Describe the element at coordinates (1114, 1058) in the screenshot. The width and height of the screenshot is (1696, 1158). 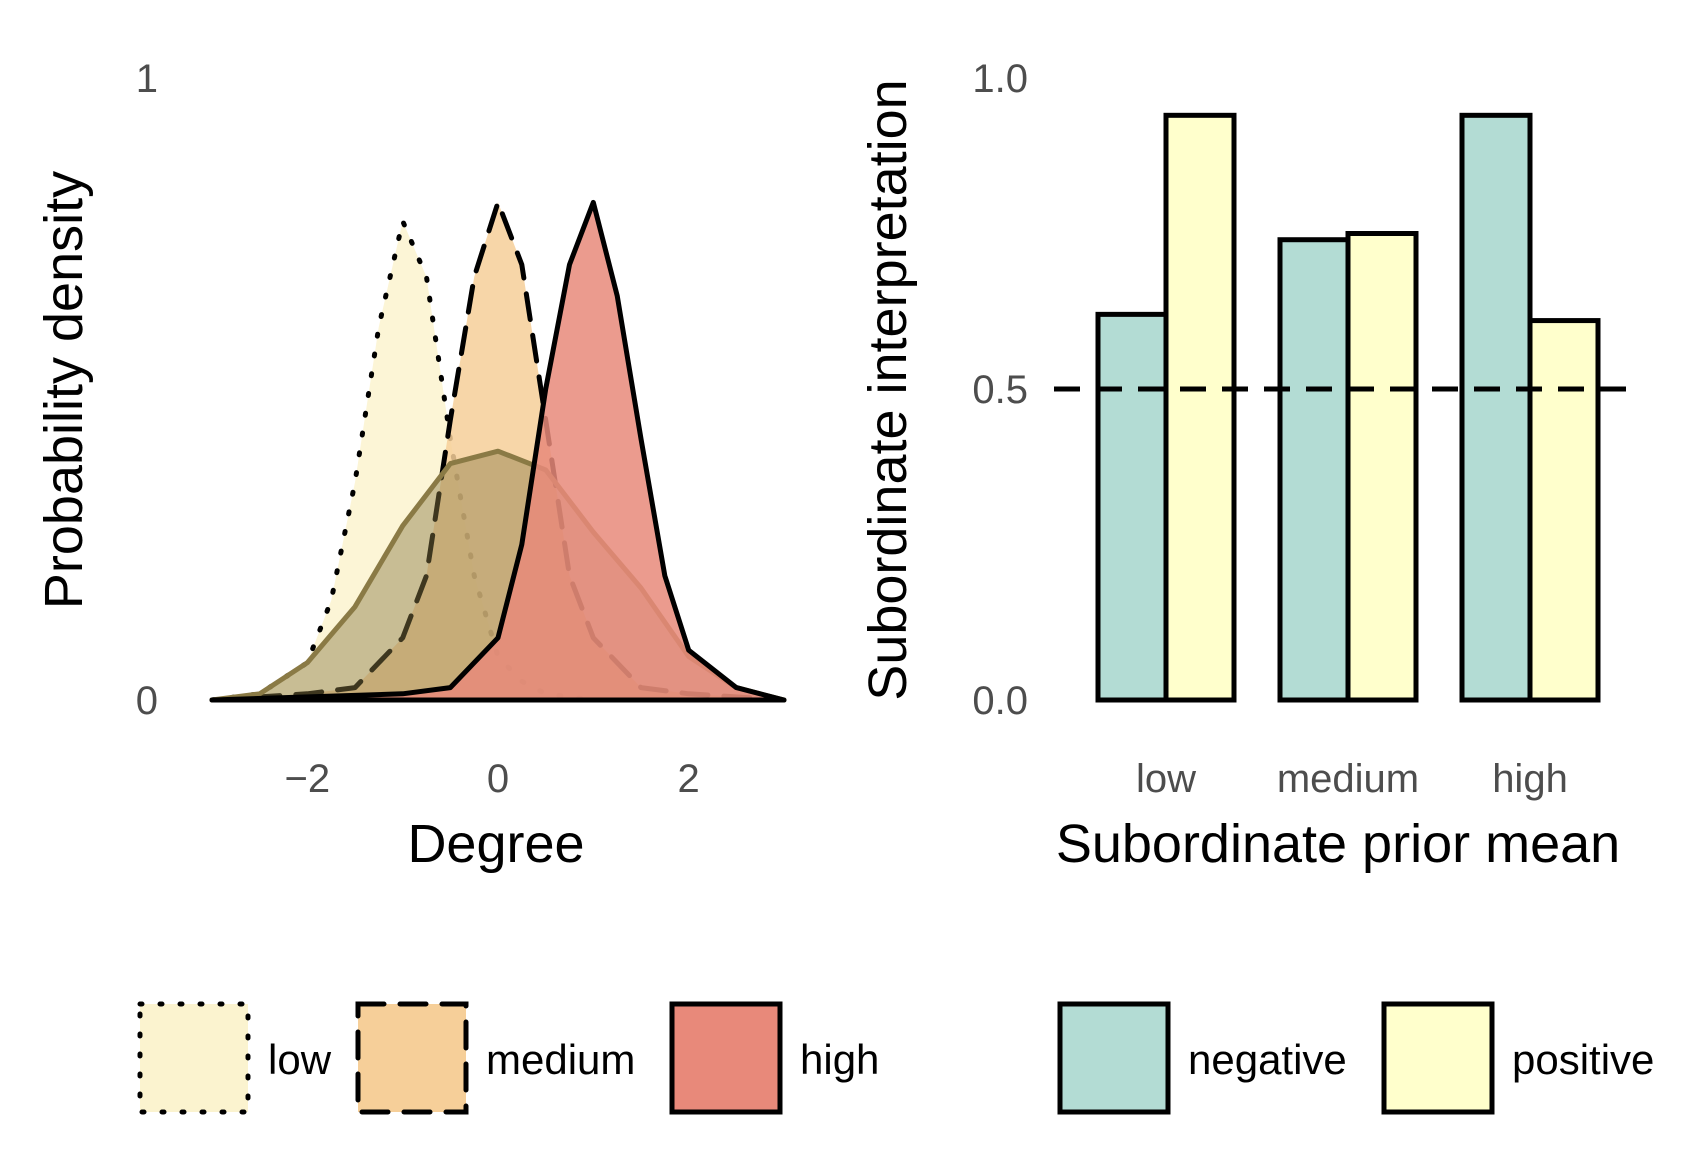
I see `legend-key-negative` at that location.